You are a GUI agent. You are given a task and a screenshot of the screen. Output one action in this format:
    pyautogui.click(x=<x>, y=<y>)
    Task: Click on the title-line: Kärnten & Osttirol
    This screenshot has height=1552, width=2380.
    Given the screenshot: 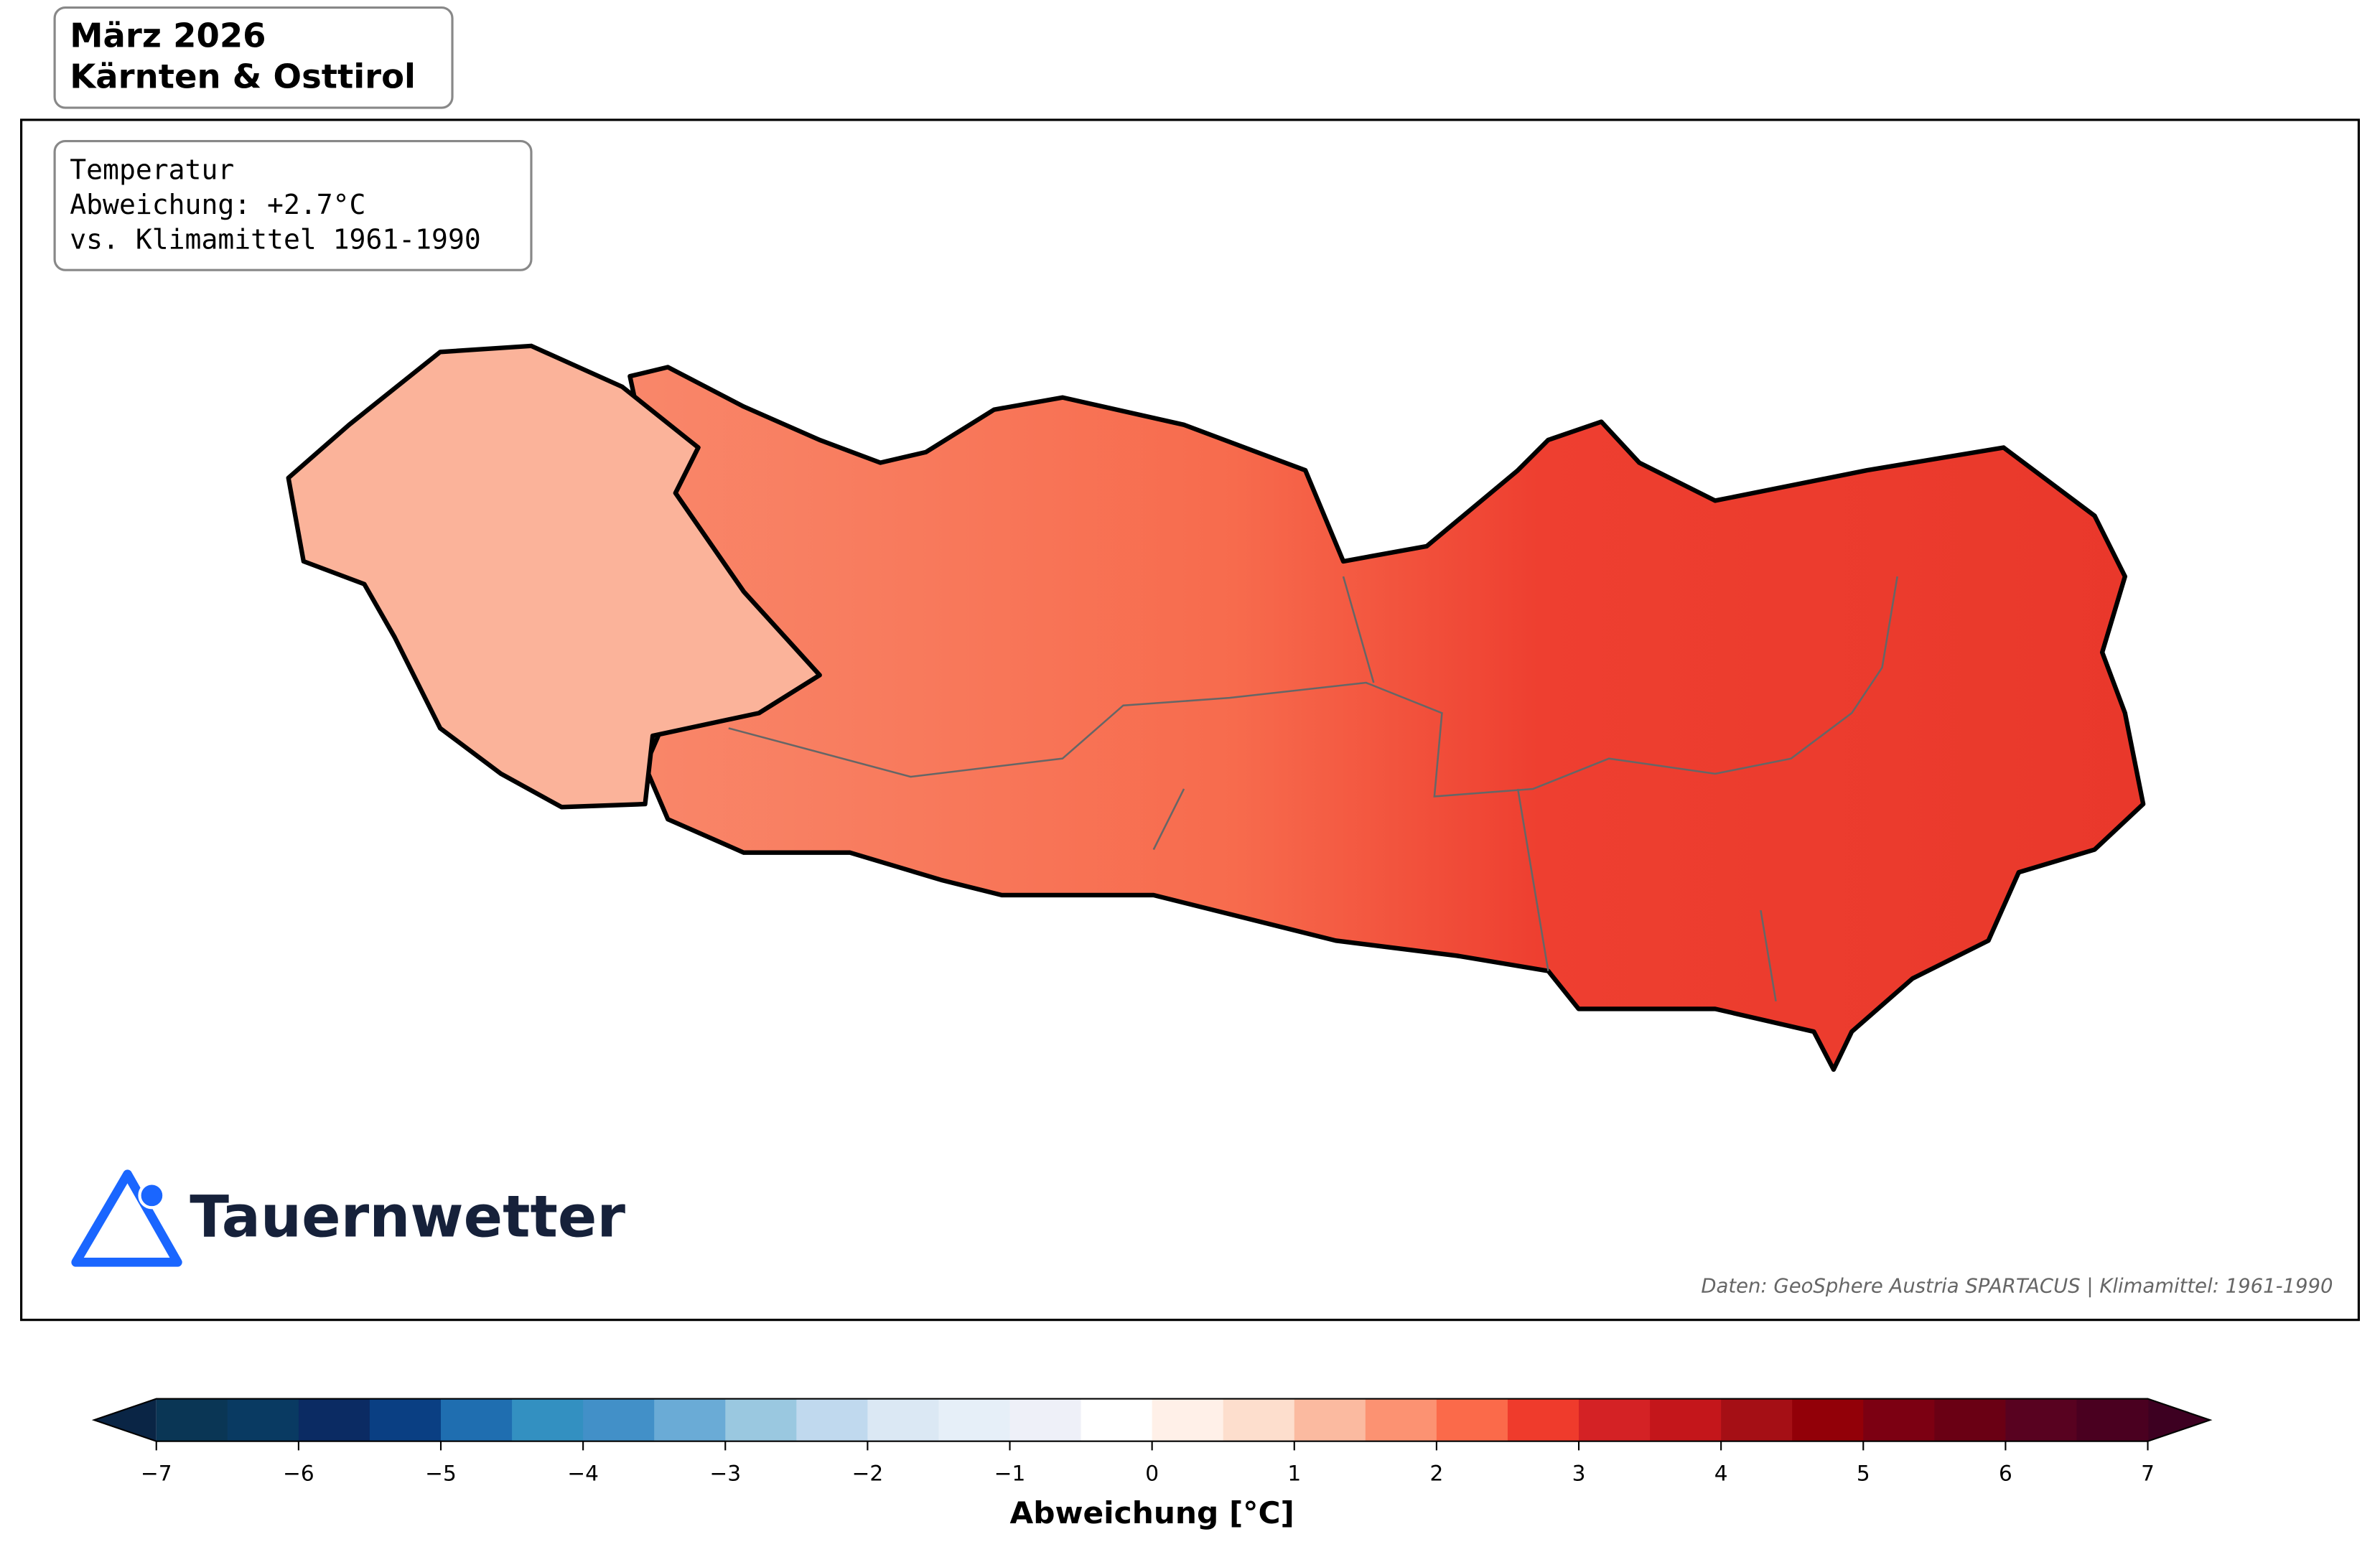 What is the action you would take?
    pyautogui.click(x=243, y=76)
    